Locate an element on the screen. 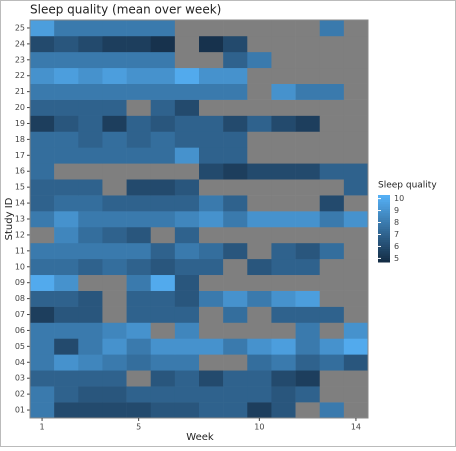 This screenshot has height=451, width=456. y-tick-label: 25 is located at coordinates (20, 27).